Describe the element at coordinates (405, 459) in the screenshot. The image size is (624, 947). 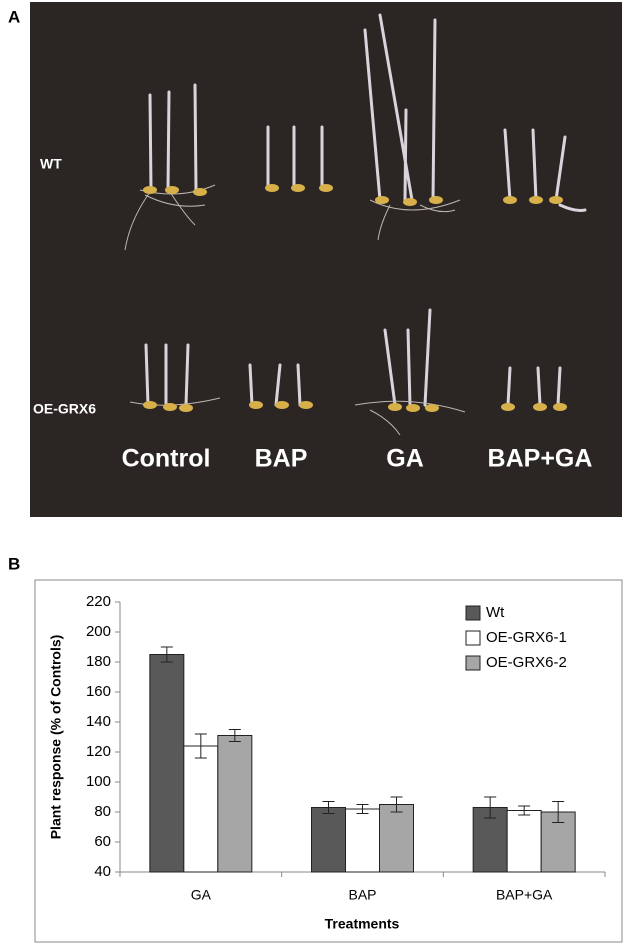
I see `column-label: GA` at that location.